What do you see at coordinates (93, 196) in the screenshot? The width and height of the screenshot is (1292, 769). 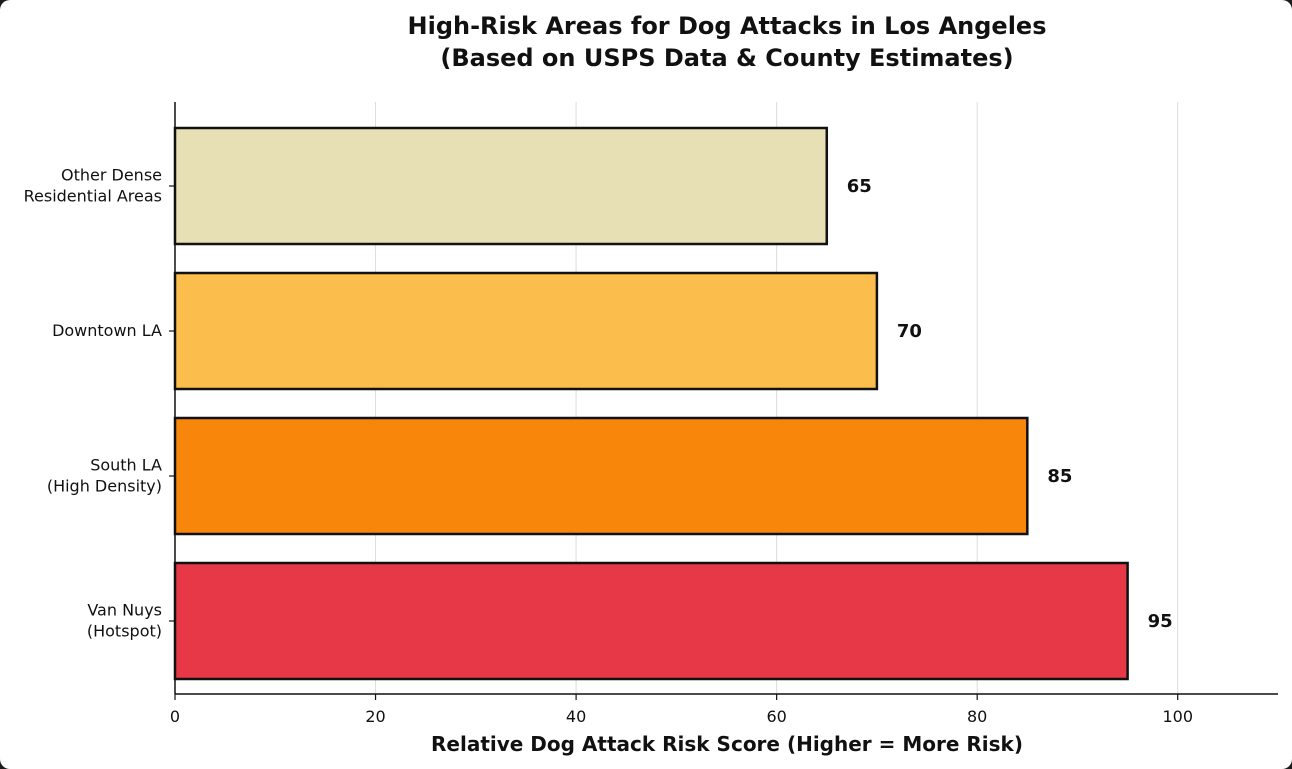 I see `category-label-0-1: Residential Areas` at bounding box center [93, 196].